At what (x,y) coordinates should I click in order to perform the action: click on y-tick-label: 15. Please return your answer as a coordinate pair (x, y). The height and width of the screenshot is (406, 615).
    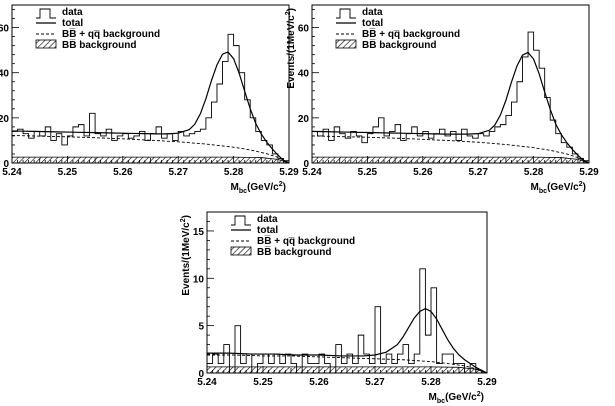
    Looking at the image, I should click on (199, 232).